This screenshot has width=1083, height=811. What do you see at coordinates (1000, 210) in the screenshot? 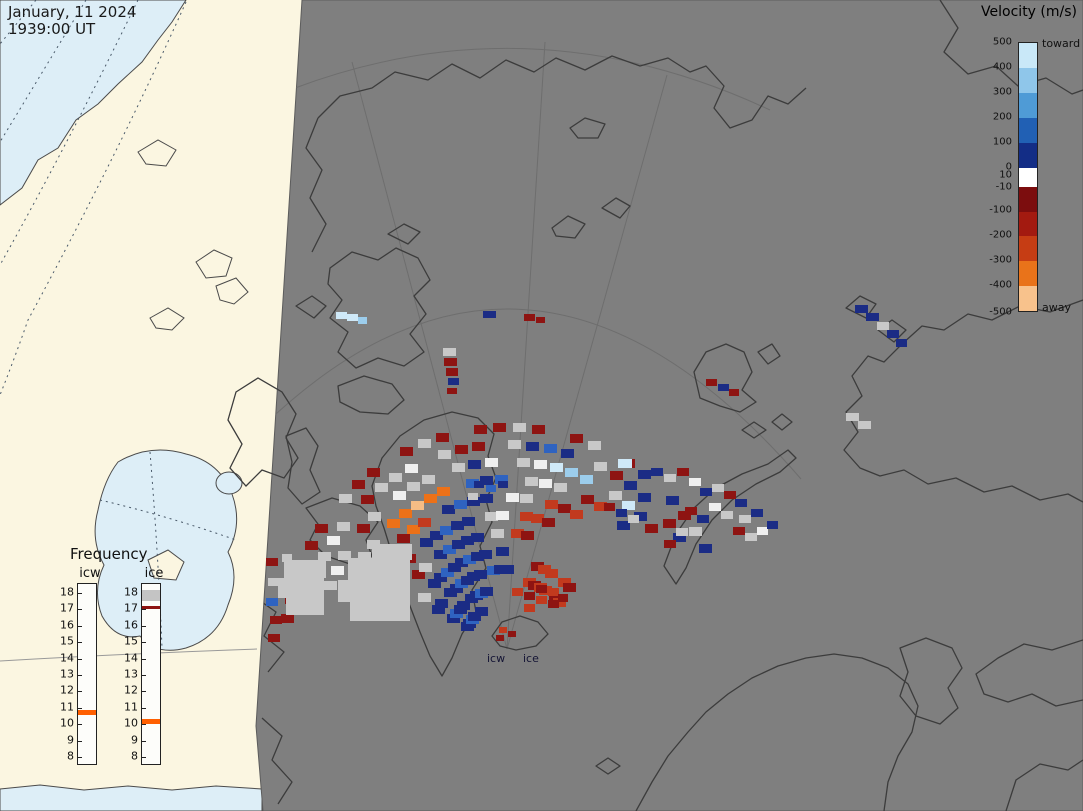
I see `velocity-tick-label: -100` at bounding box center [1000, 210].